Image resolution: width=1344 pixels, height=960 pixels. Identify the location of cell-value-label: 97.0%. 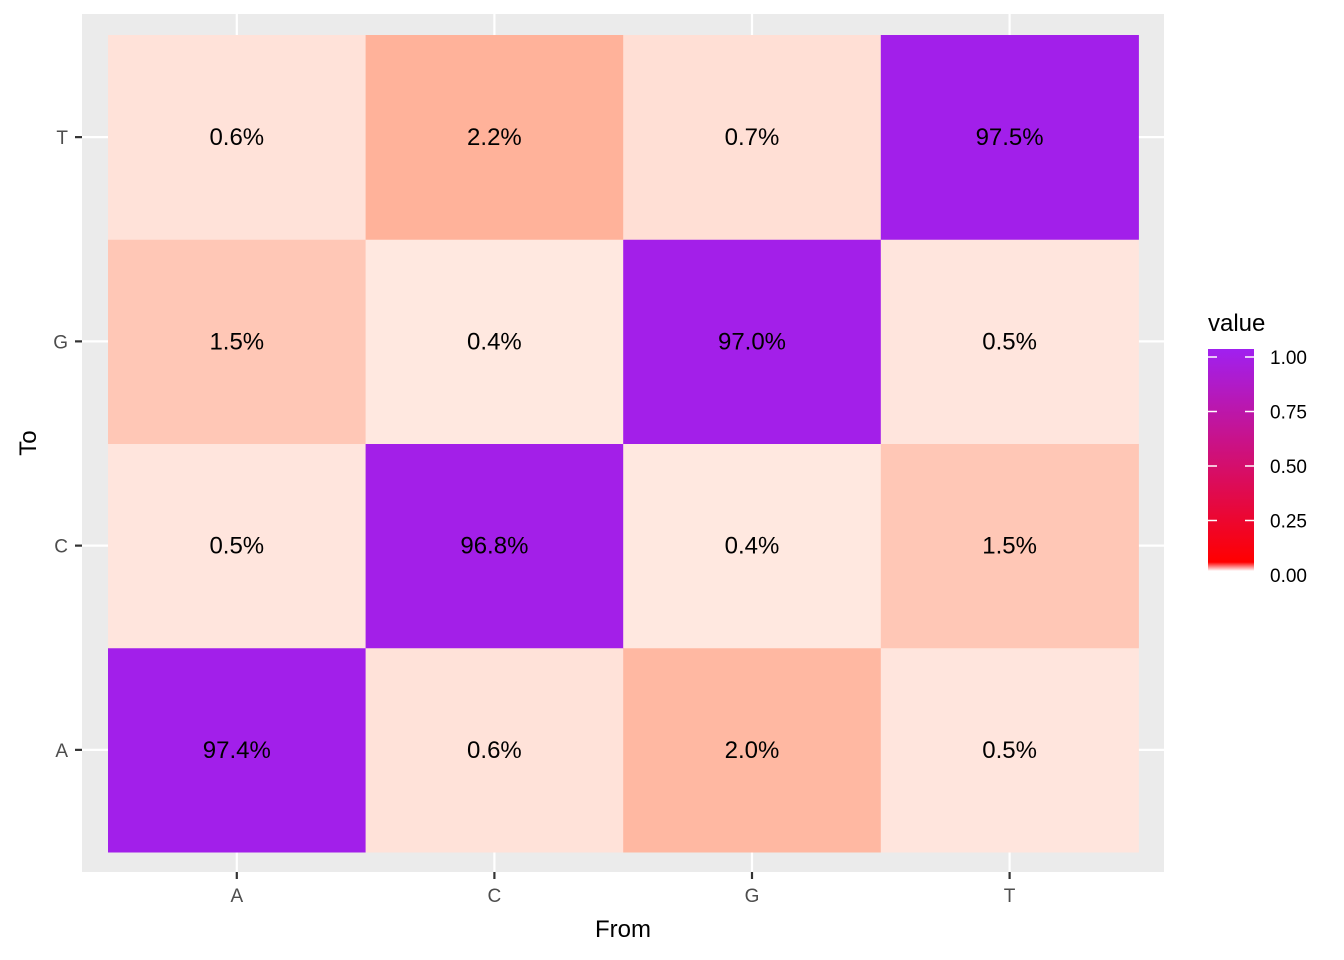
(752, 341).